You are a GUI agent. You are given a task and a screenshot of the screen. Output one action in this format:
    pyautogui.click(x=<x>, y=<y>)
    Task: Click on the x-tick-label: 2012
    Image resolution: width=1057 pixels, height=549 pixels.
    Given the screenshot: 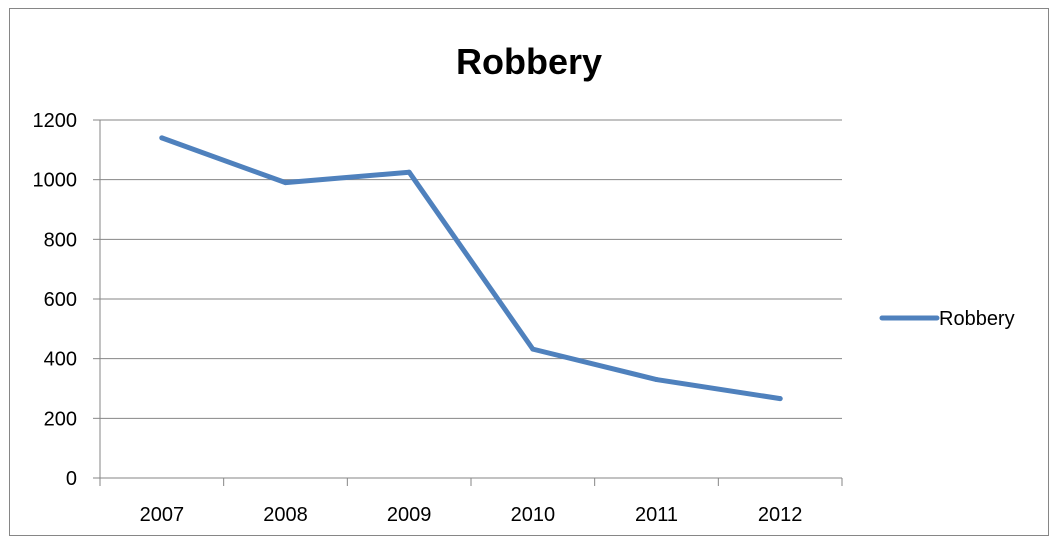 What is the action you would take?
    pyautogui.click(x=780, y=515)
    